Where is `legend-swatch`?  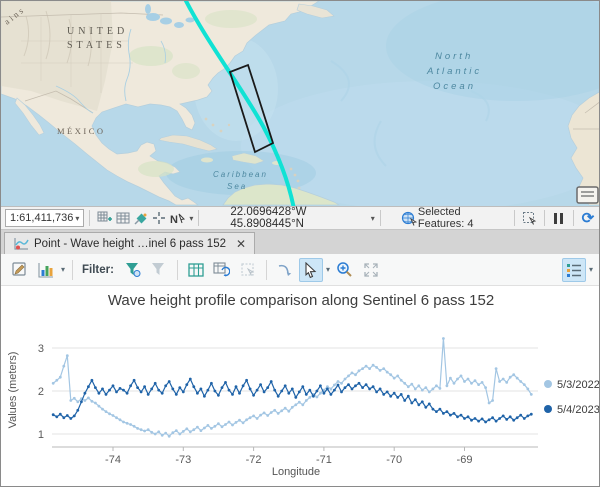 legend-swatch is located at coordinates (548, 409).